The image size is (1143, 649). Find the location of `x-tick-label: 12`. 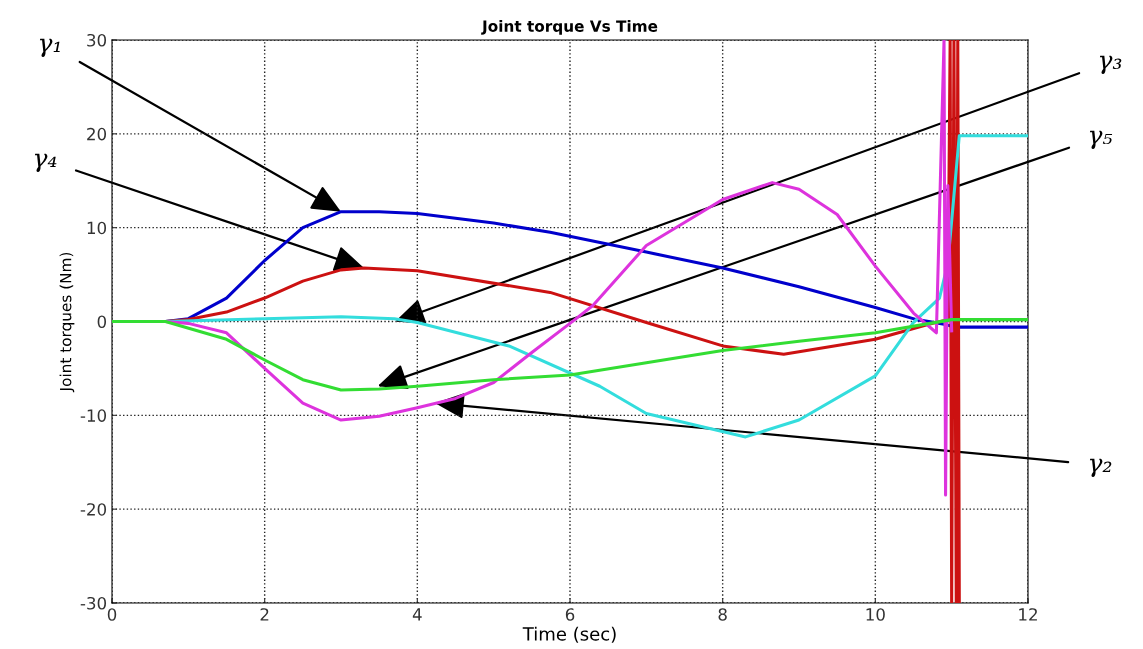

x-tick-label: 12 is located at coordinates (1028, 614).